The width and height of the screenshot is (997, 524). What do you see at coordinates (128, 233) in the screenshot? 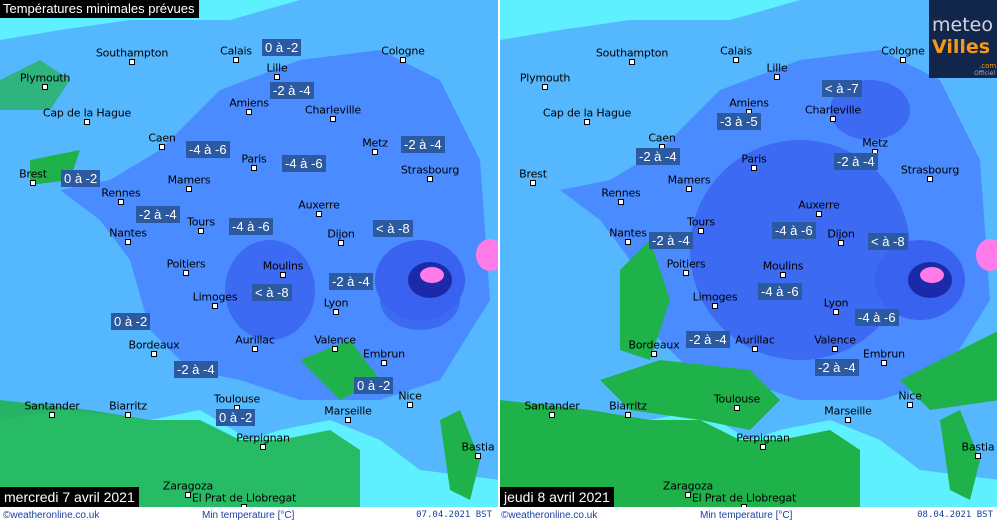
I see `city-label: Nantes` at bounding box center [128, 233].